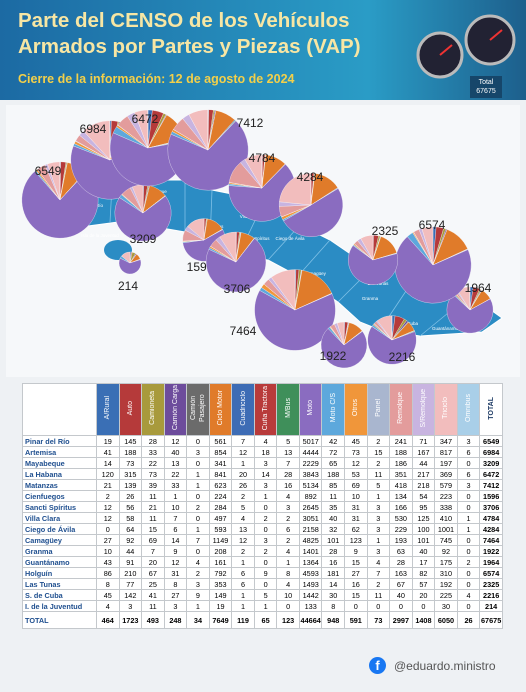  I want to click on cell: 42, so click(333, 441).